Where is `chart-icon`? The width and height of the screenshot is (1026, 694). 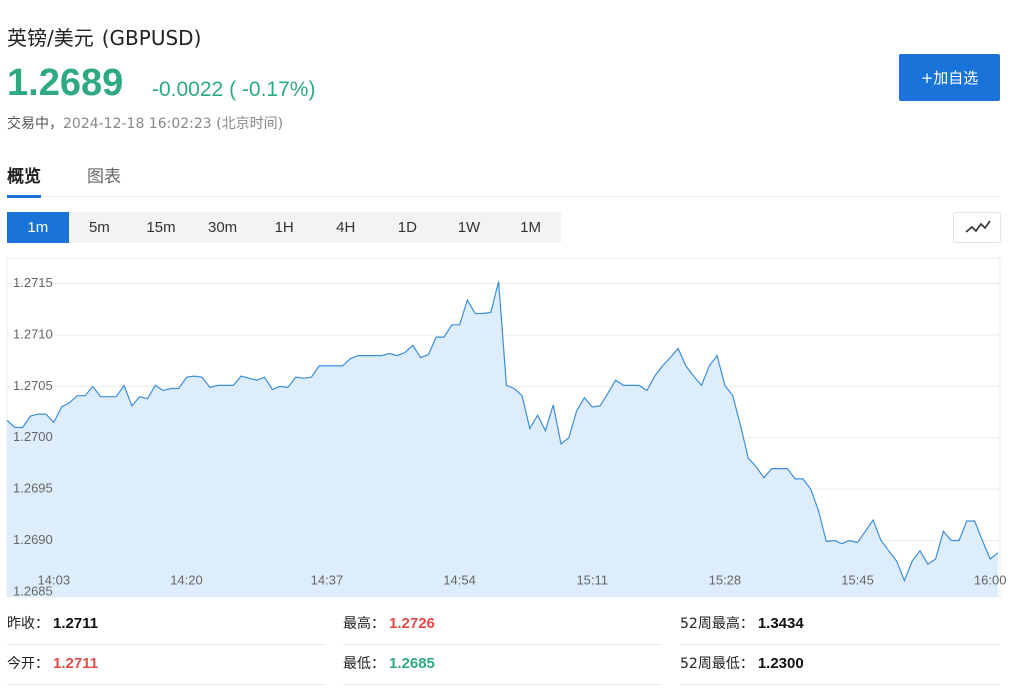
chart-icon is located at coordinates (978, 226).